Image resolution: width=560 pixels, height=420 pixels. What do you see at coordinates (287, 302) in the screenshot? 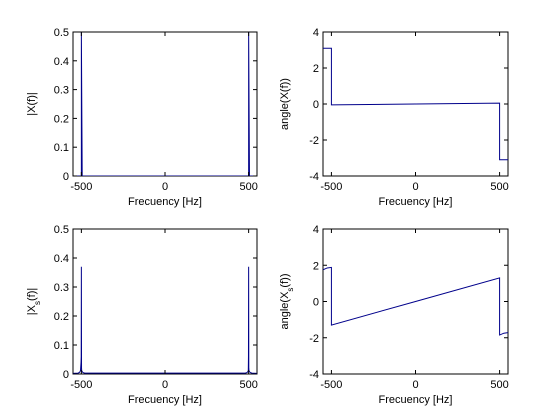
I see `y-axis-label: angle(Xs(f))` at bounding box center [287, 302].